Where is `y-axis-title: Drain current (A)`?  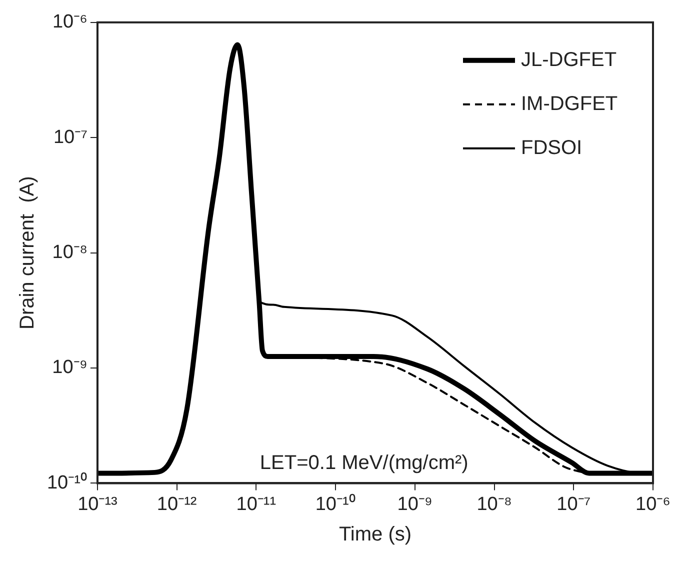
y-axis-title: Drain current (A) is located at coordinates (27, 253).